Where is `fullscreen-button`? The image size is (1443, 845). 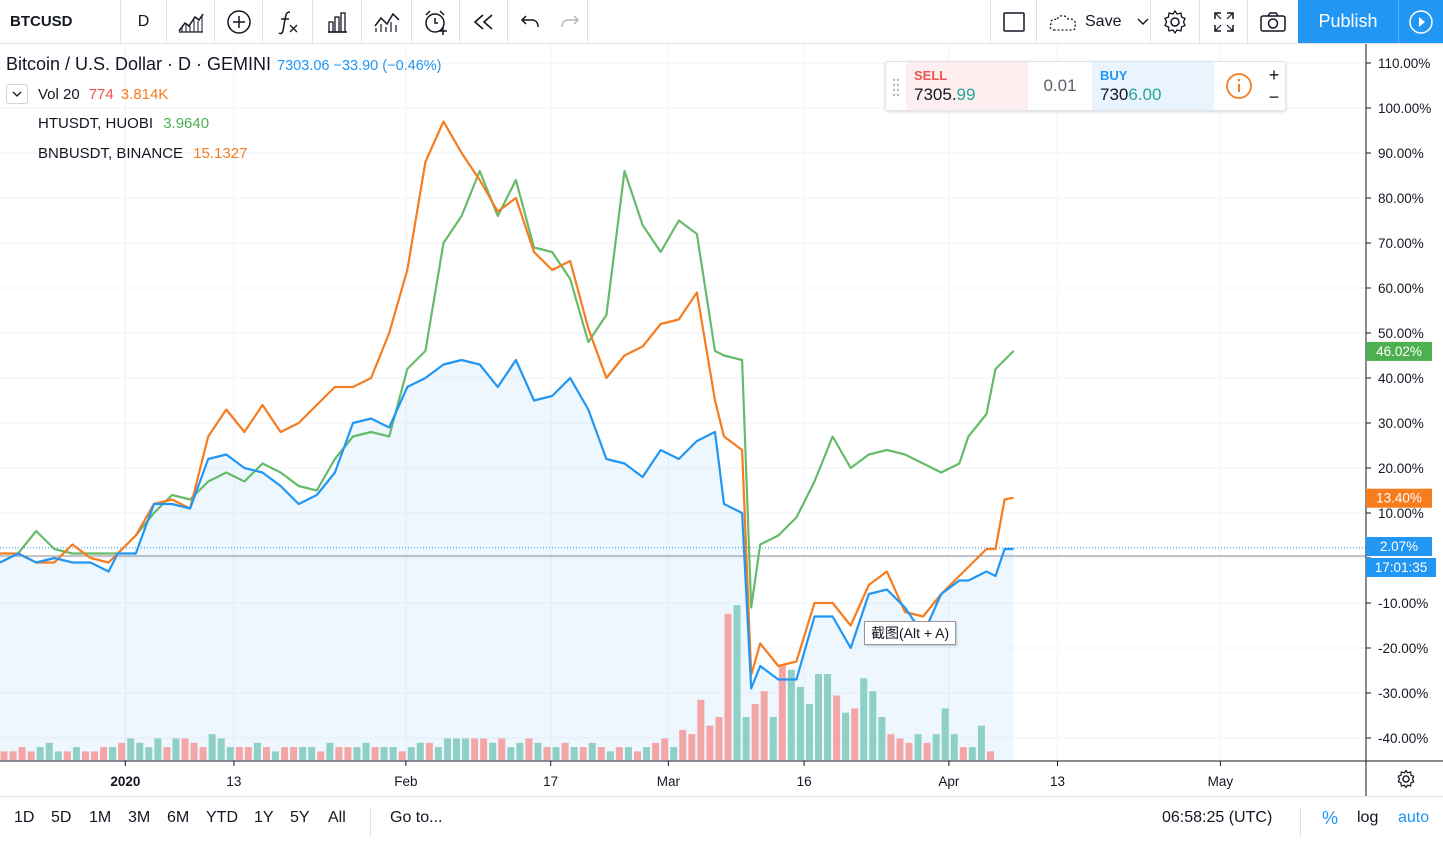 fullscreen-button is located at coordinates (1224, 21).